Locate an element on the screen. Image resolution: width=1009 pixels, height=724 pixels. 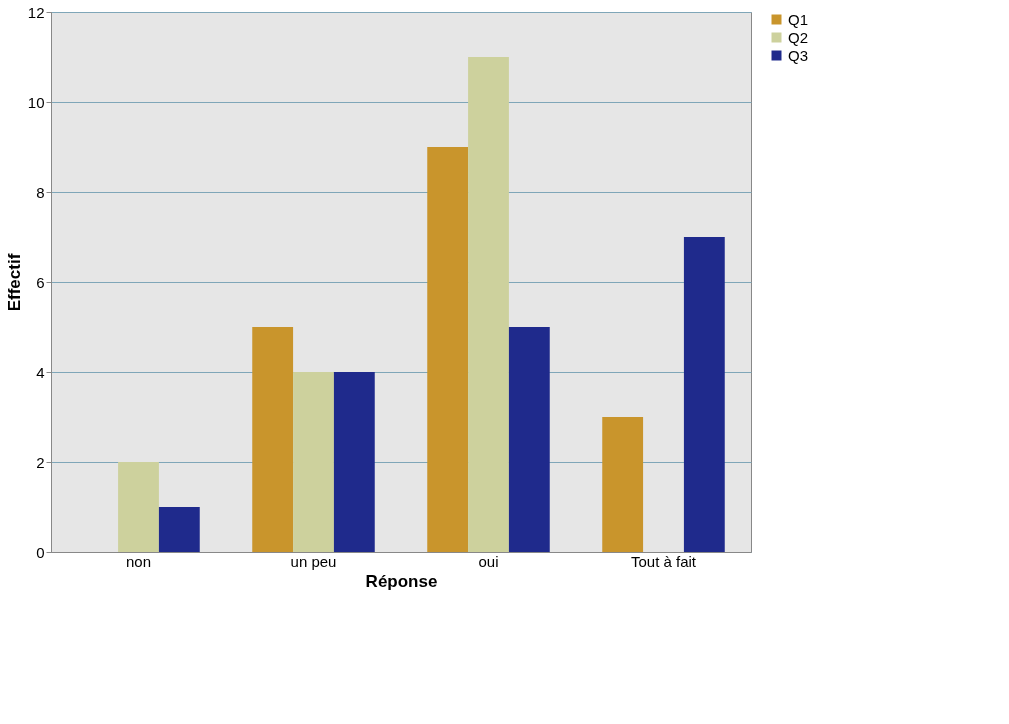
x-tick-label: oui is located at coordinates (488, 561).